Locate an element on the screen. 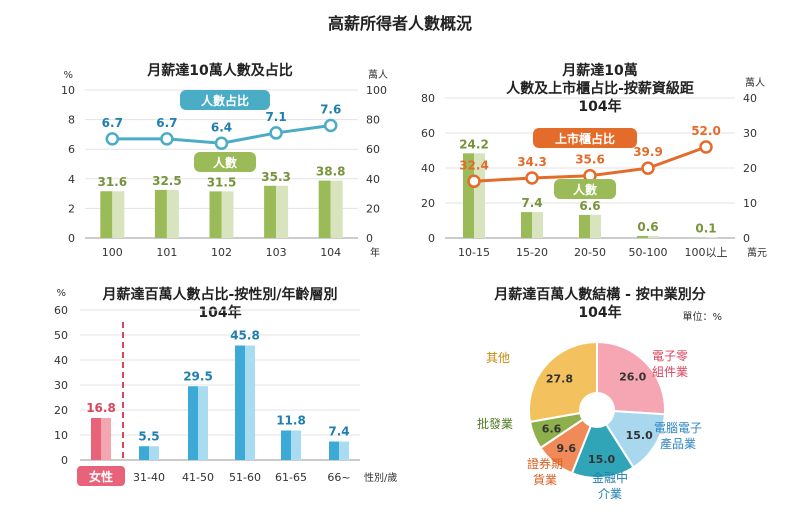 This screenshot has height=513, width=800. line-data-label: 32.4 is located at coordinates (474, 165).